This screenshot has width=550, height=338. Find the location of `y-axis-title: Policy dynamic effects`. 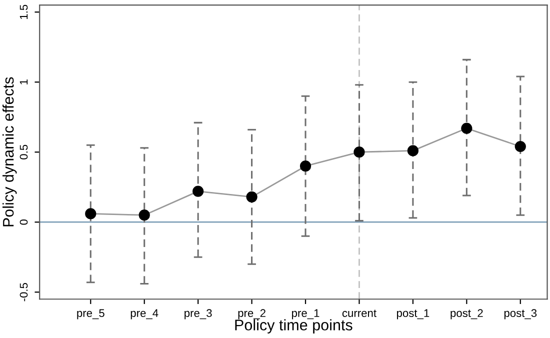

y-axis-title: Policy dynamic effects is located at coordinates (9, 151).